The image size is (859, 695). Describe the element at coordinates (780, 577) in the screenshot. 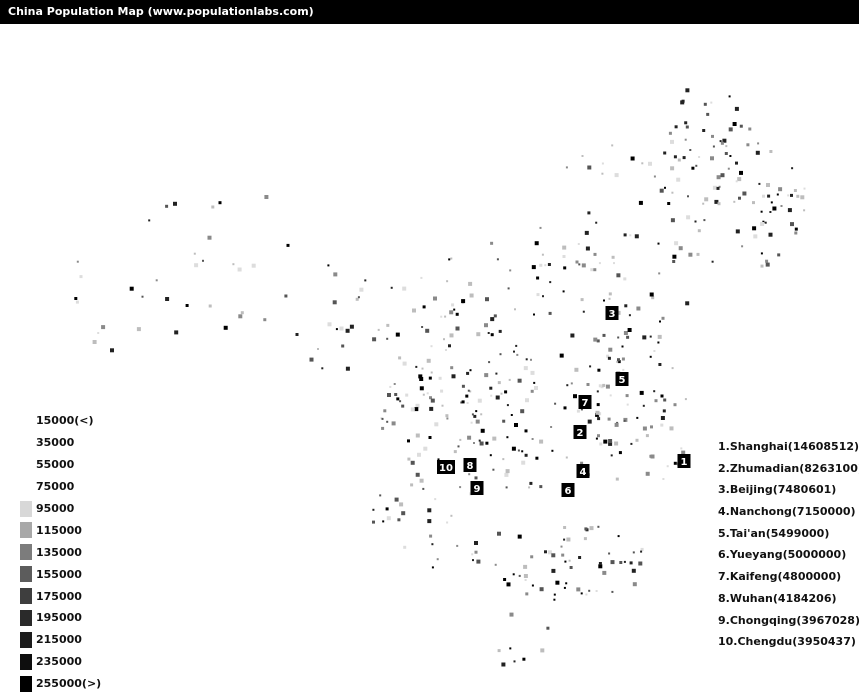

I see `rank-item-7: 7.Kaifeng(4800000)` at that location.